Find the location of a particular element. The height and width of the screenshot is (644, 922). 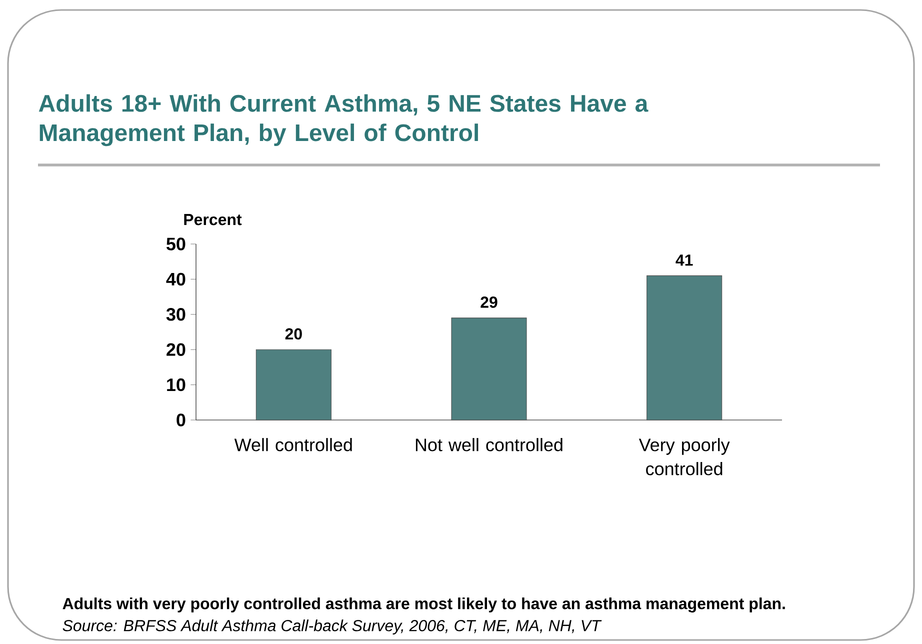

text: Adults with very poorly controlled asthma are most likely to have an asthma management plan. is located at coordinates (423, 605).